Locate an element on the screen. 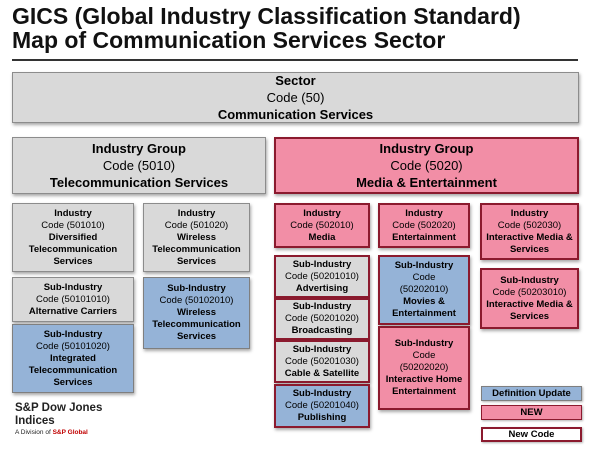 This screenshot has height=451, width=596. group-name: Telecommunication Services is located at coordinates (139, 182).